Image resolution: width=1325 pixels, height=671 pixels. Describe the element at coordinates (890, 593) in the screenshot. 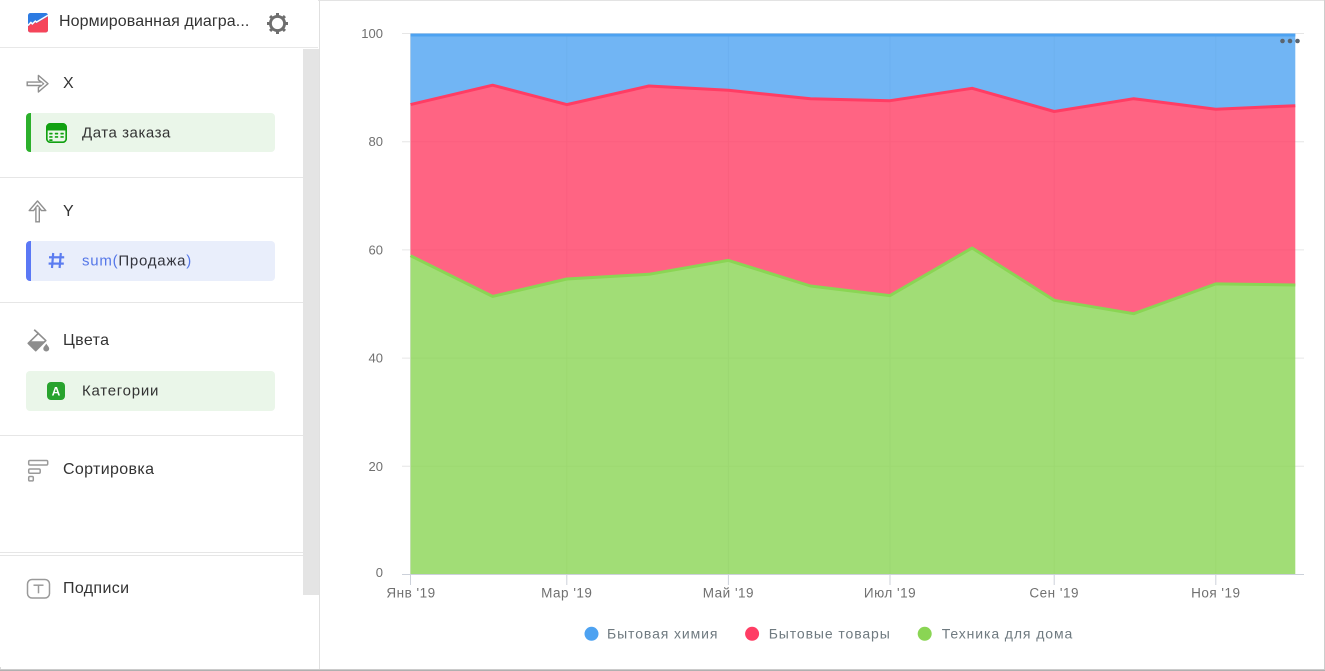

I see `svg-text: Июл '19` at that location.